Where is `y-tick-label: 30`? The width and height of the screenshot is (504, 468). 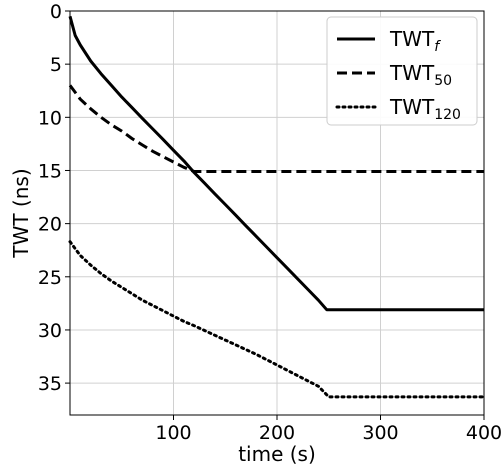 y-tick-label: 30 is located at coordinates (50, 331).